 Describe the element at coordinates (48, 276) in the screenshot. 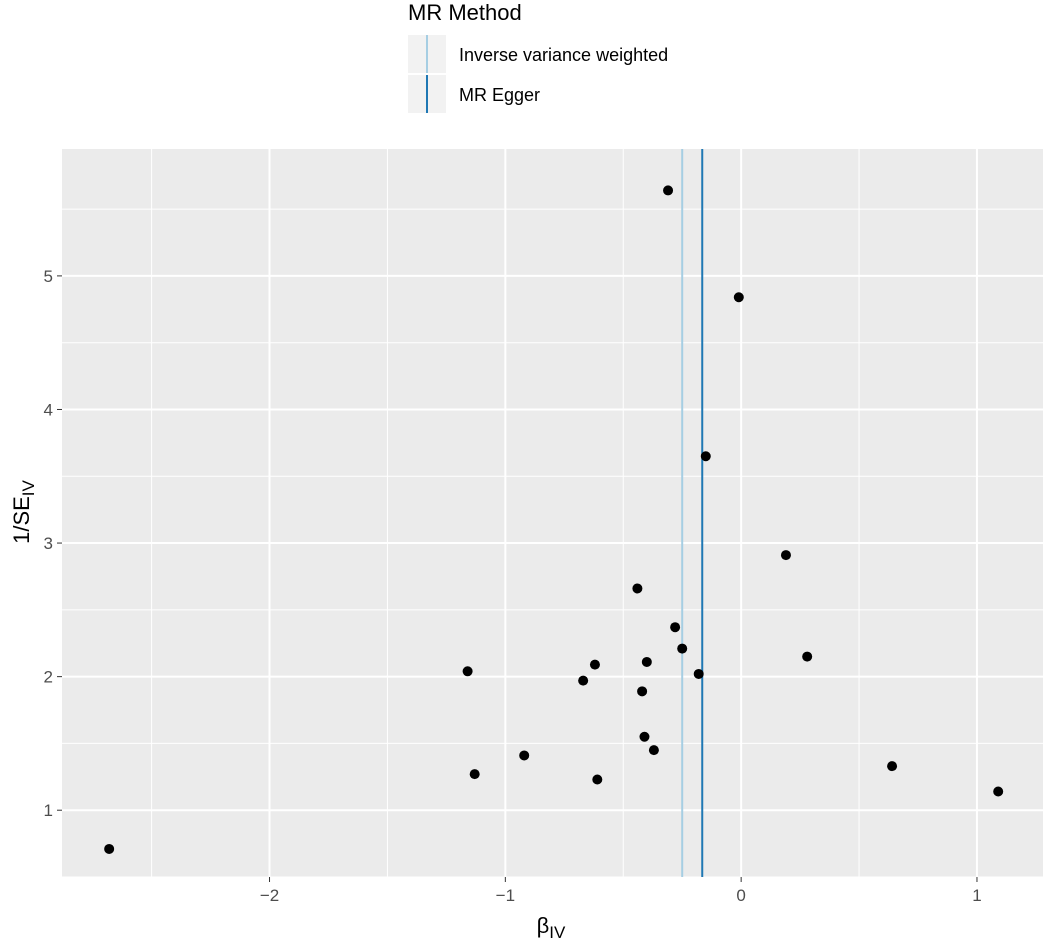

I see `y-tick-label: 5` at that location.